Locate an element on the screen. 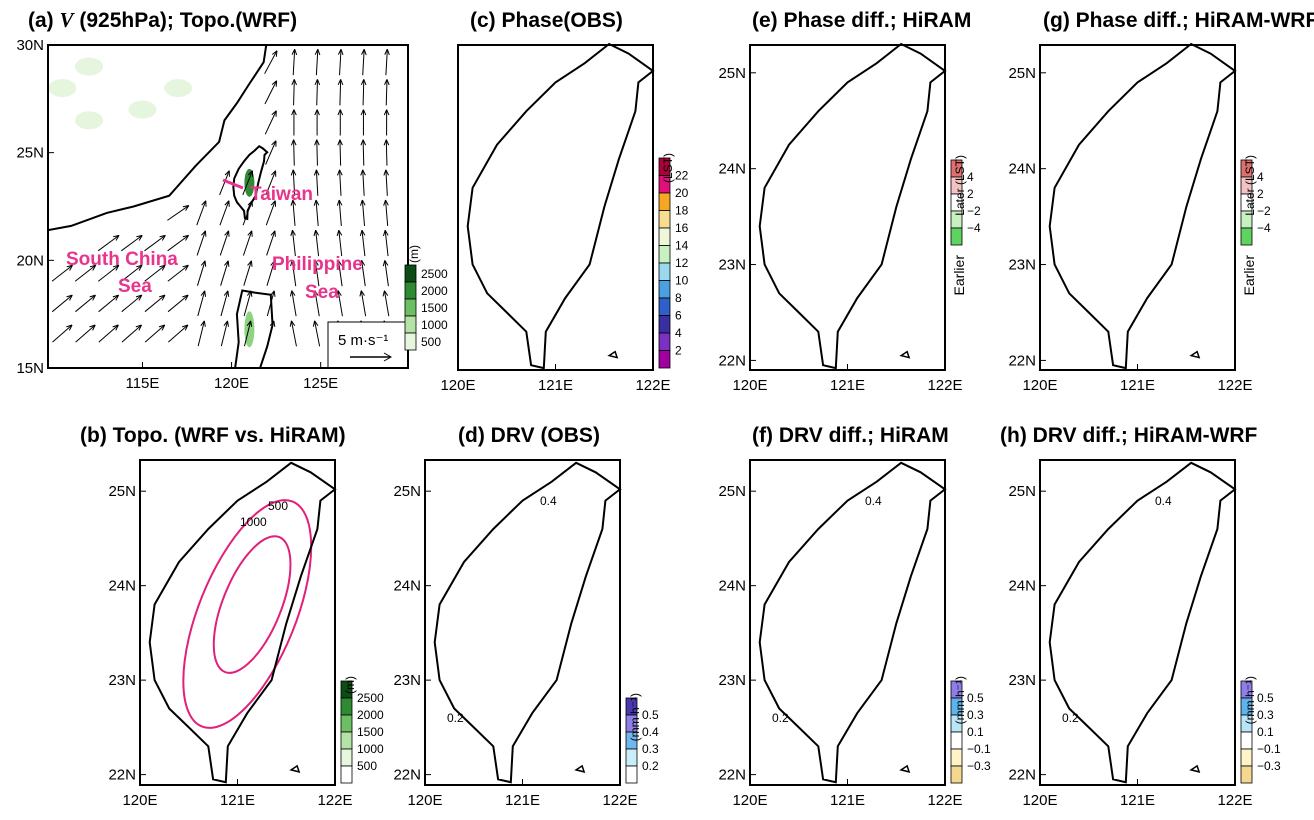 Image resolution: width=1314 pixels, height=820 pixels. topo-patch is located at coordinates (89, 120).